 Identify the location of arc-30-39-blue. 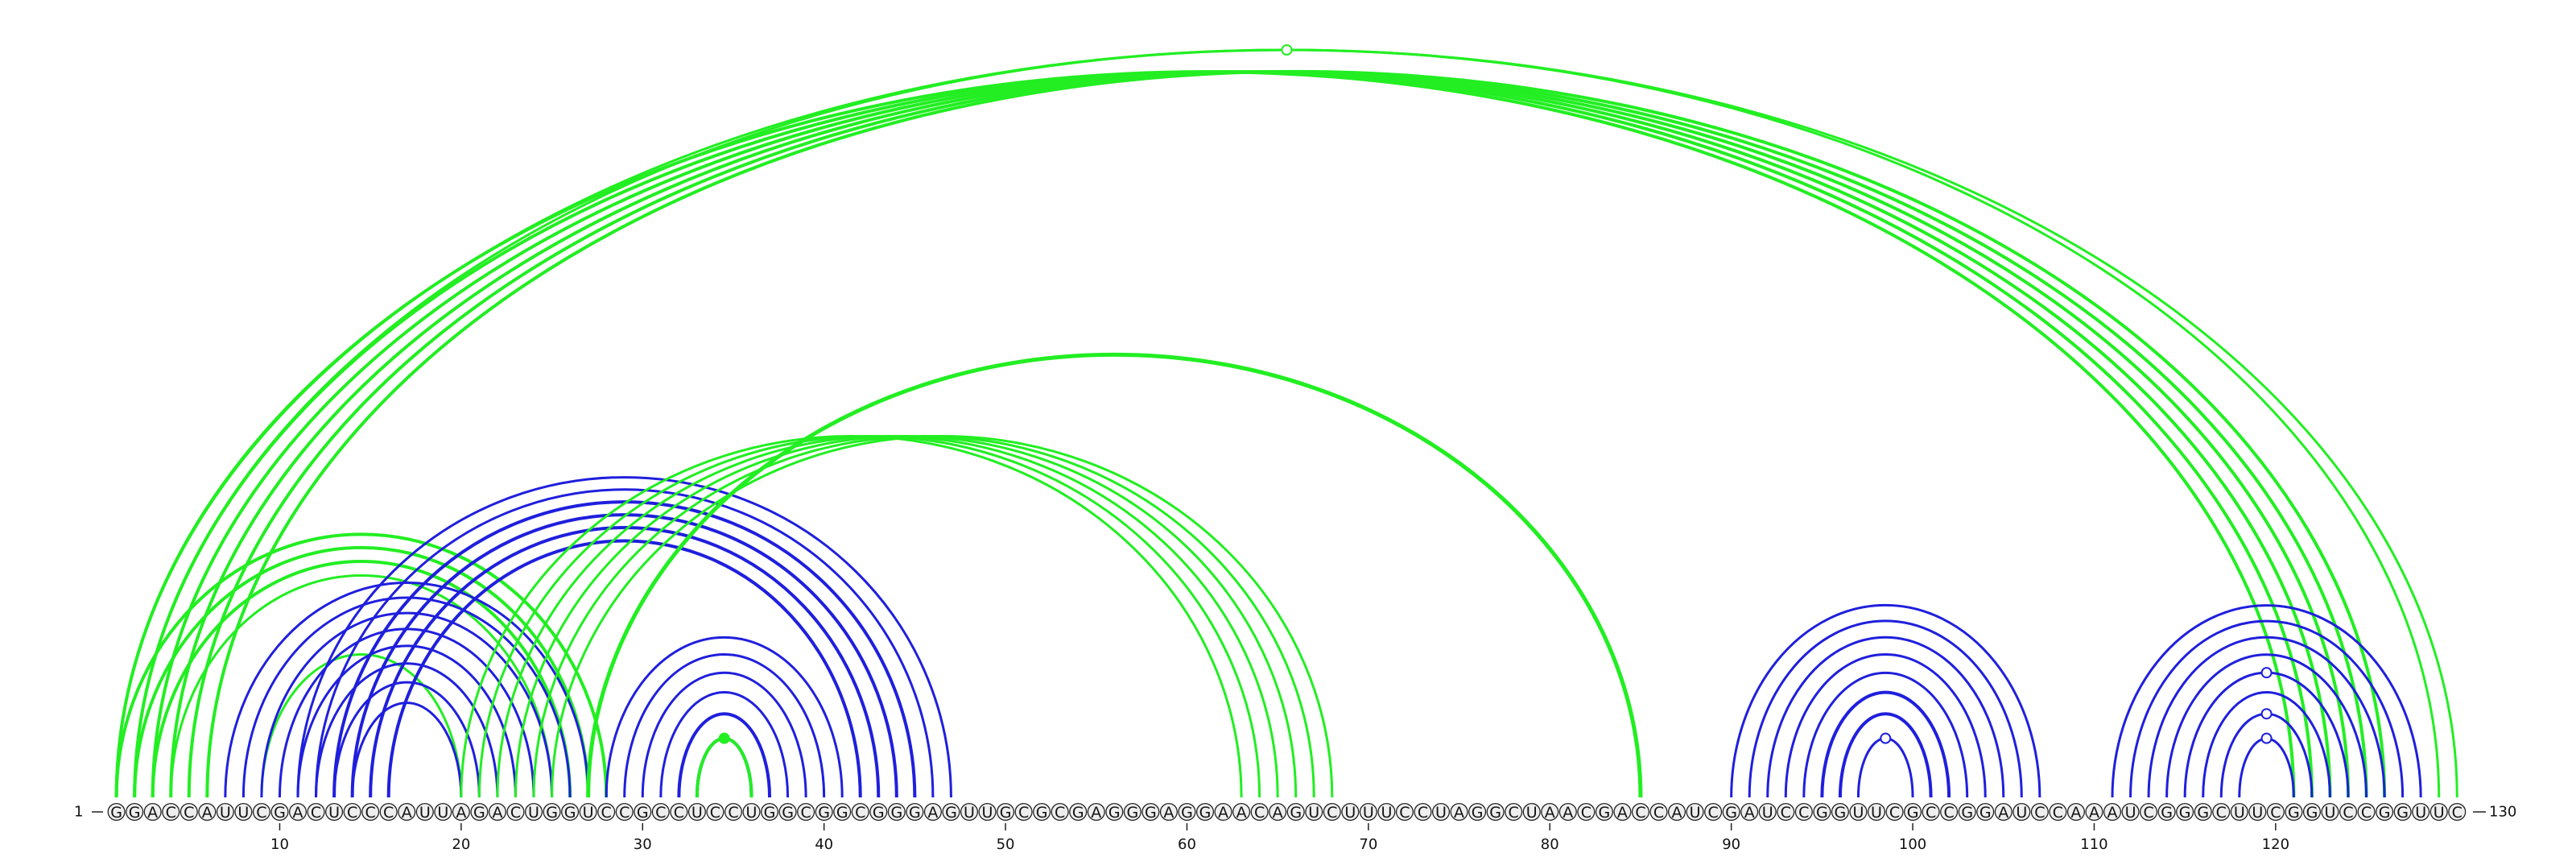
(724, 734).